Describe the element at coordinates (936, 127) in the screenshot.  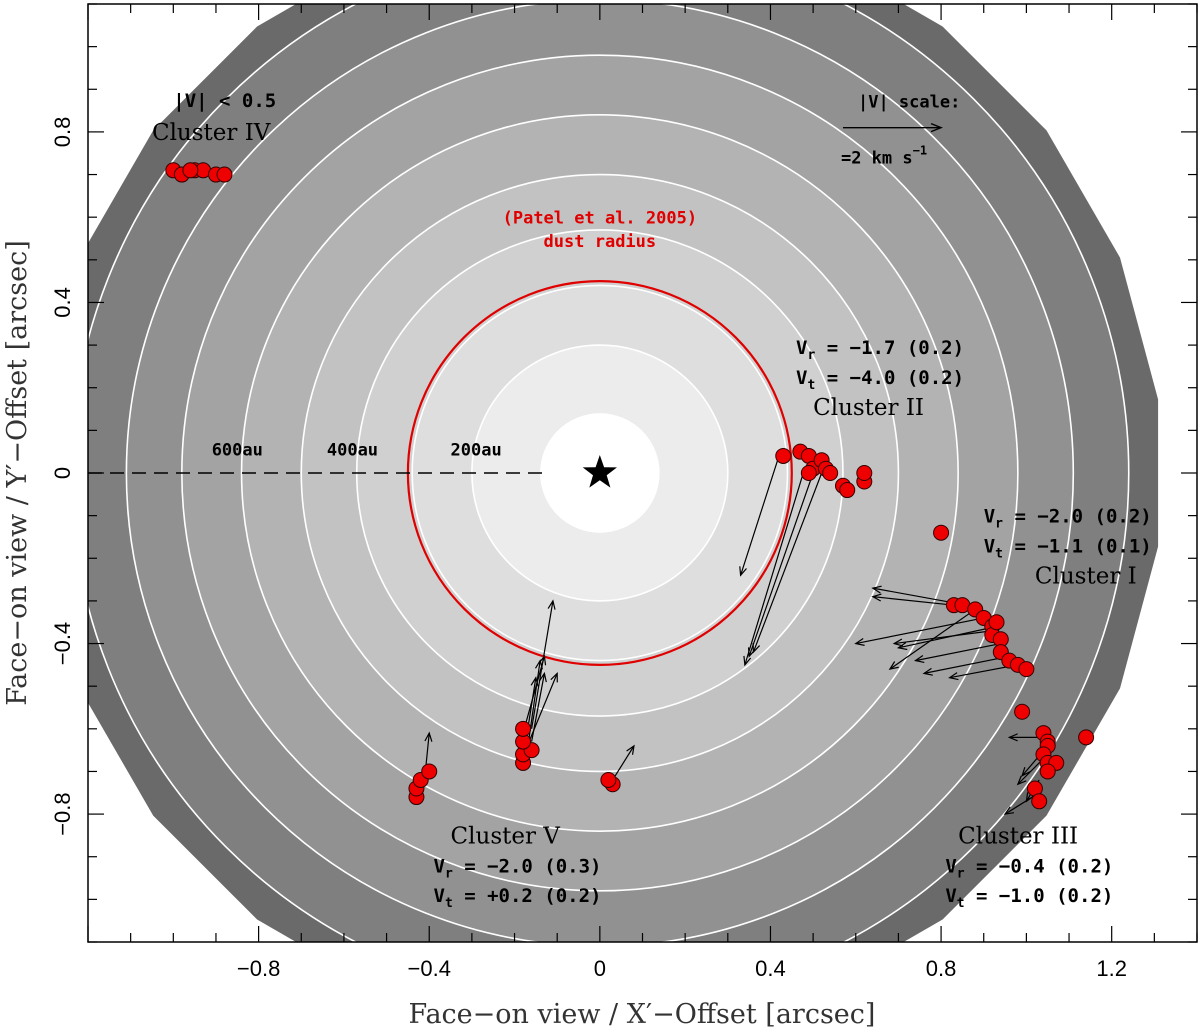
I see `scale-bar-arrowhead` at that location.